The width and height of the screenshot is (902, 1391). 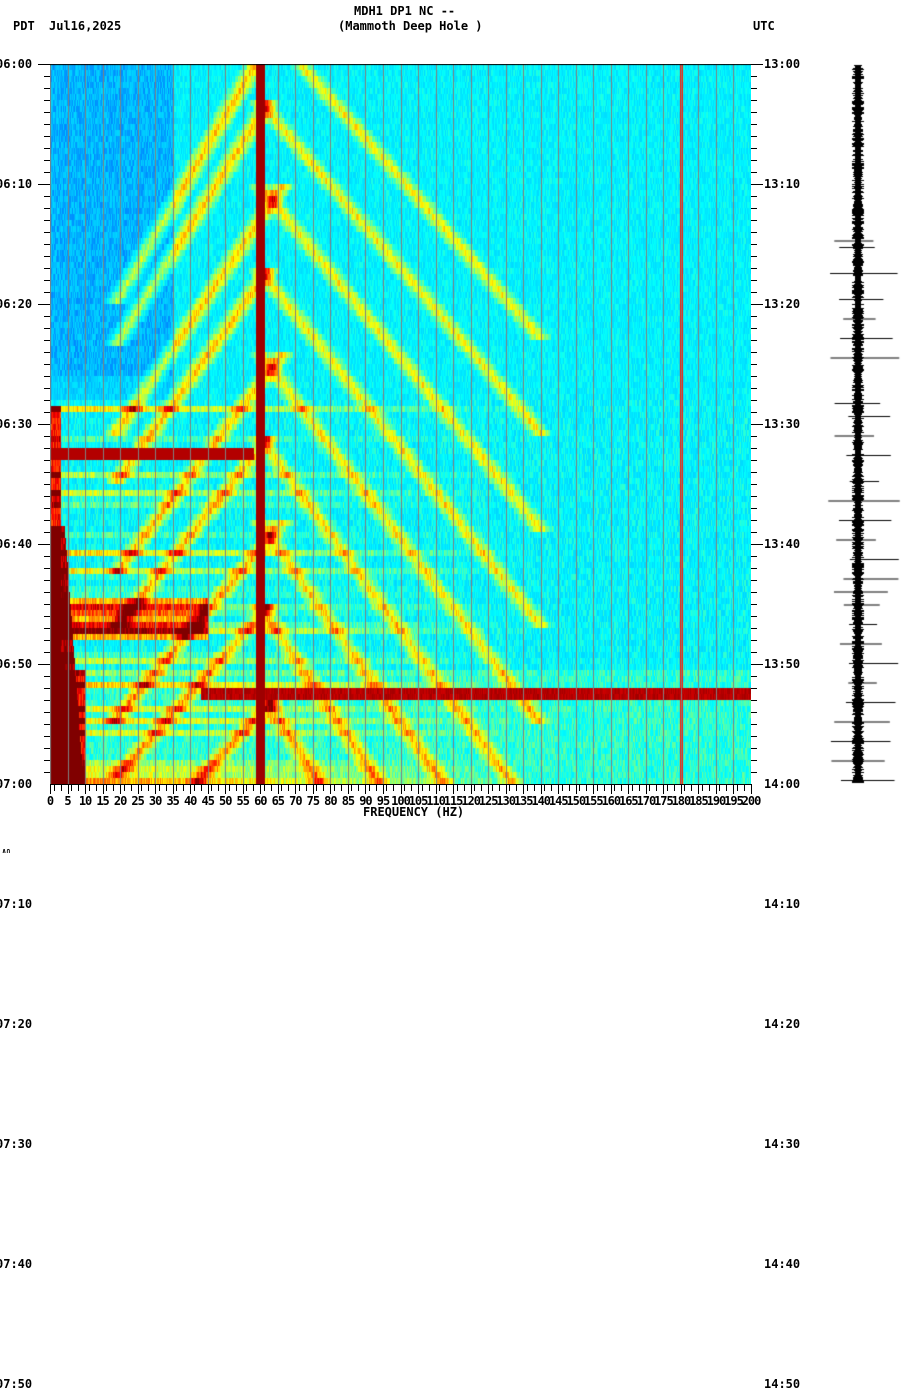 What do you see at coordinates (782, 1024) in the screenshot?
I see `y-tick-label-right: 14:20` at bounding box center [782, 1024].